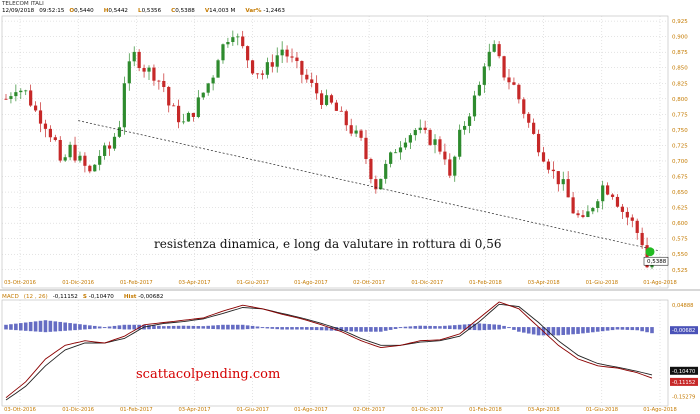  What do you see at coordinates (683, 331) in the screenshot?
I see `macd-axis-tick: -0,00682` at bounding box center [683, 331].